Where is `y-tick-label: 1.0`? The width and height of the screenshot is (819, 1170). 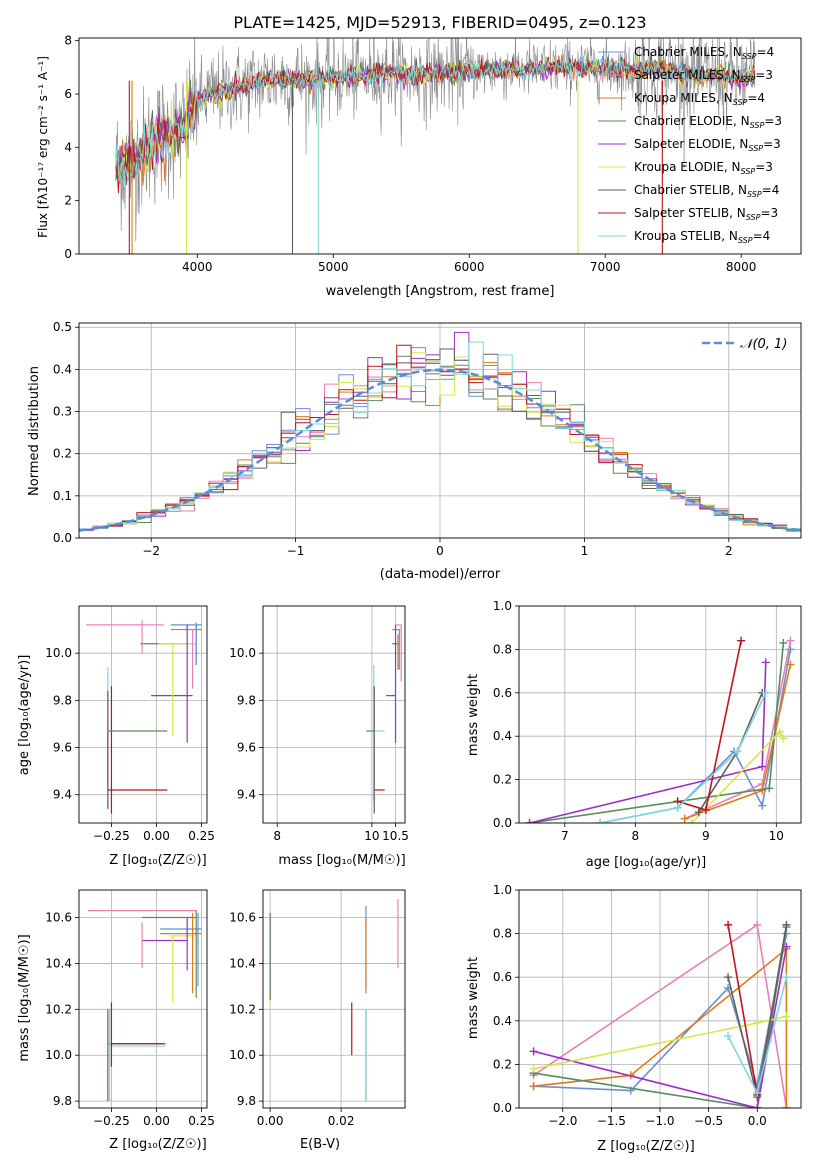
y-tick-label: 1.0 is located at coordinates (502, 606).